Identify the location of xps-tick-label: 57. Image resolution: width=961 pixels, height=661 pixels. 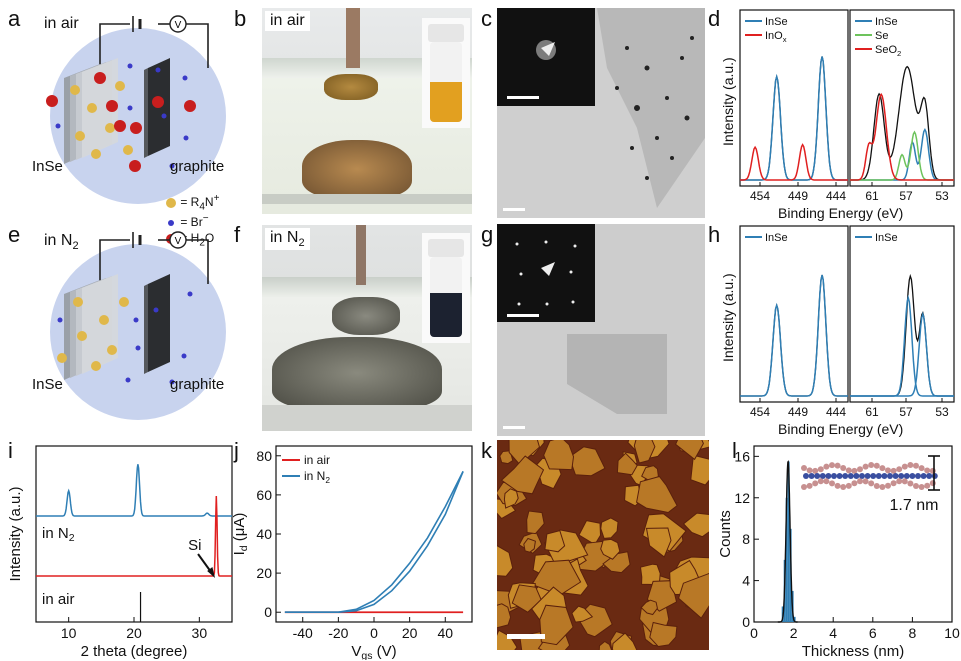
(906, 412).